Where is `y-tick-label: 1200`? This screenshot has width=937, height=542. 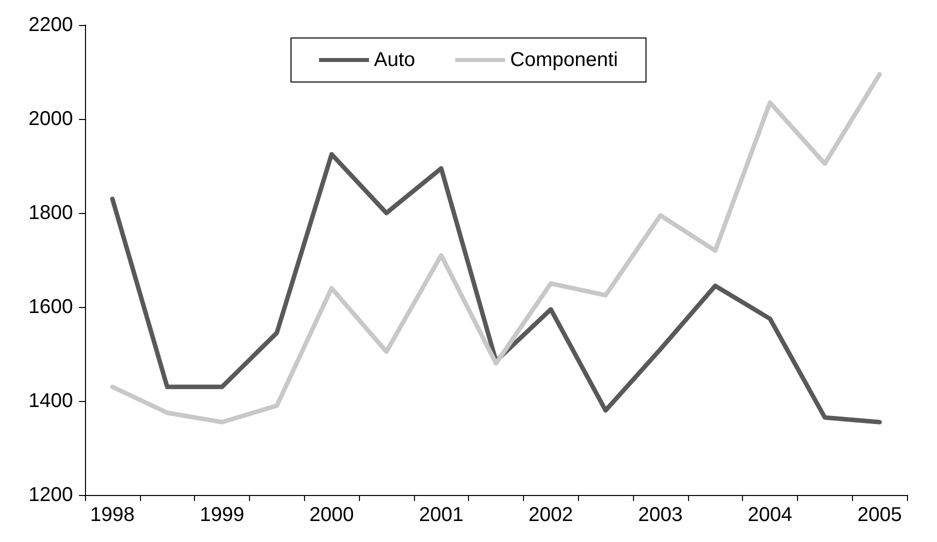 y-tick-label: 1200 is located at coordinates (50, 495).